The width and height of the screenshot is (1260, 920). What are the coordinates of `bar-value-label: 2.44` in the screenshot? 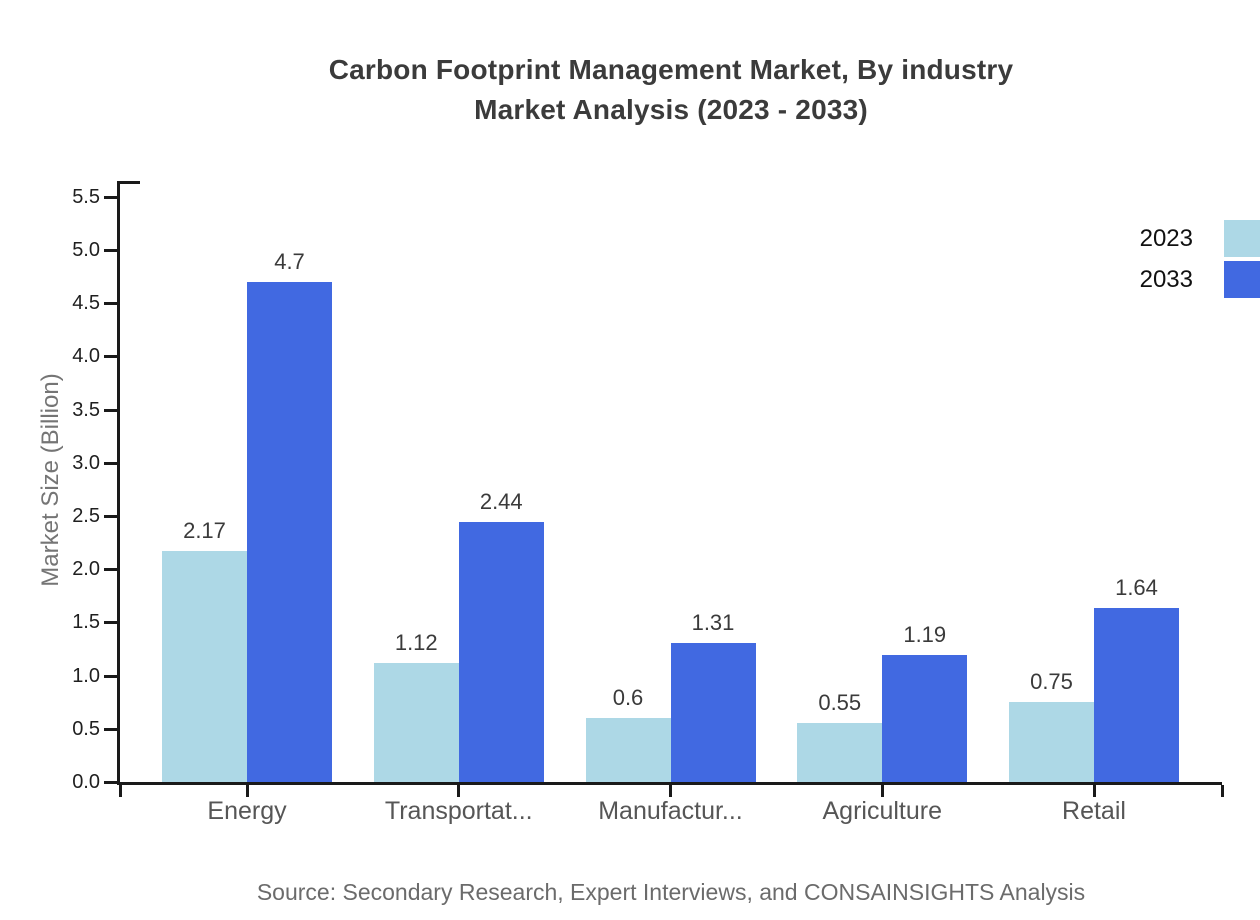 It's located at (501, 502).